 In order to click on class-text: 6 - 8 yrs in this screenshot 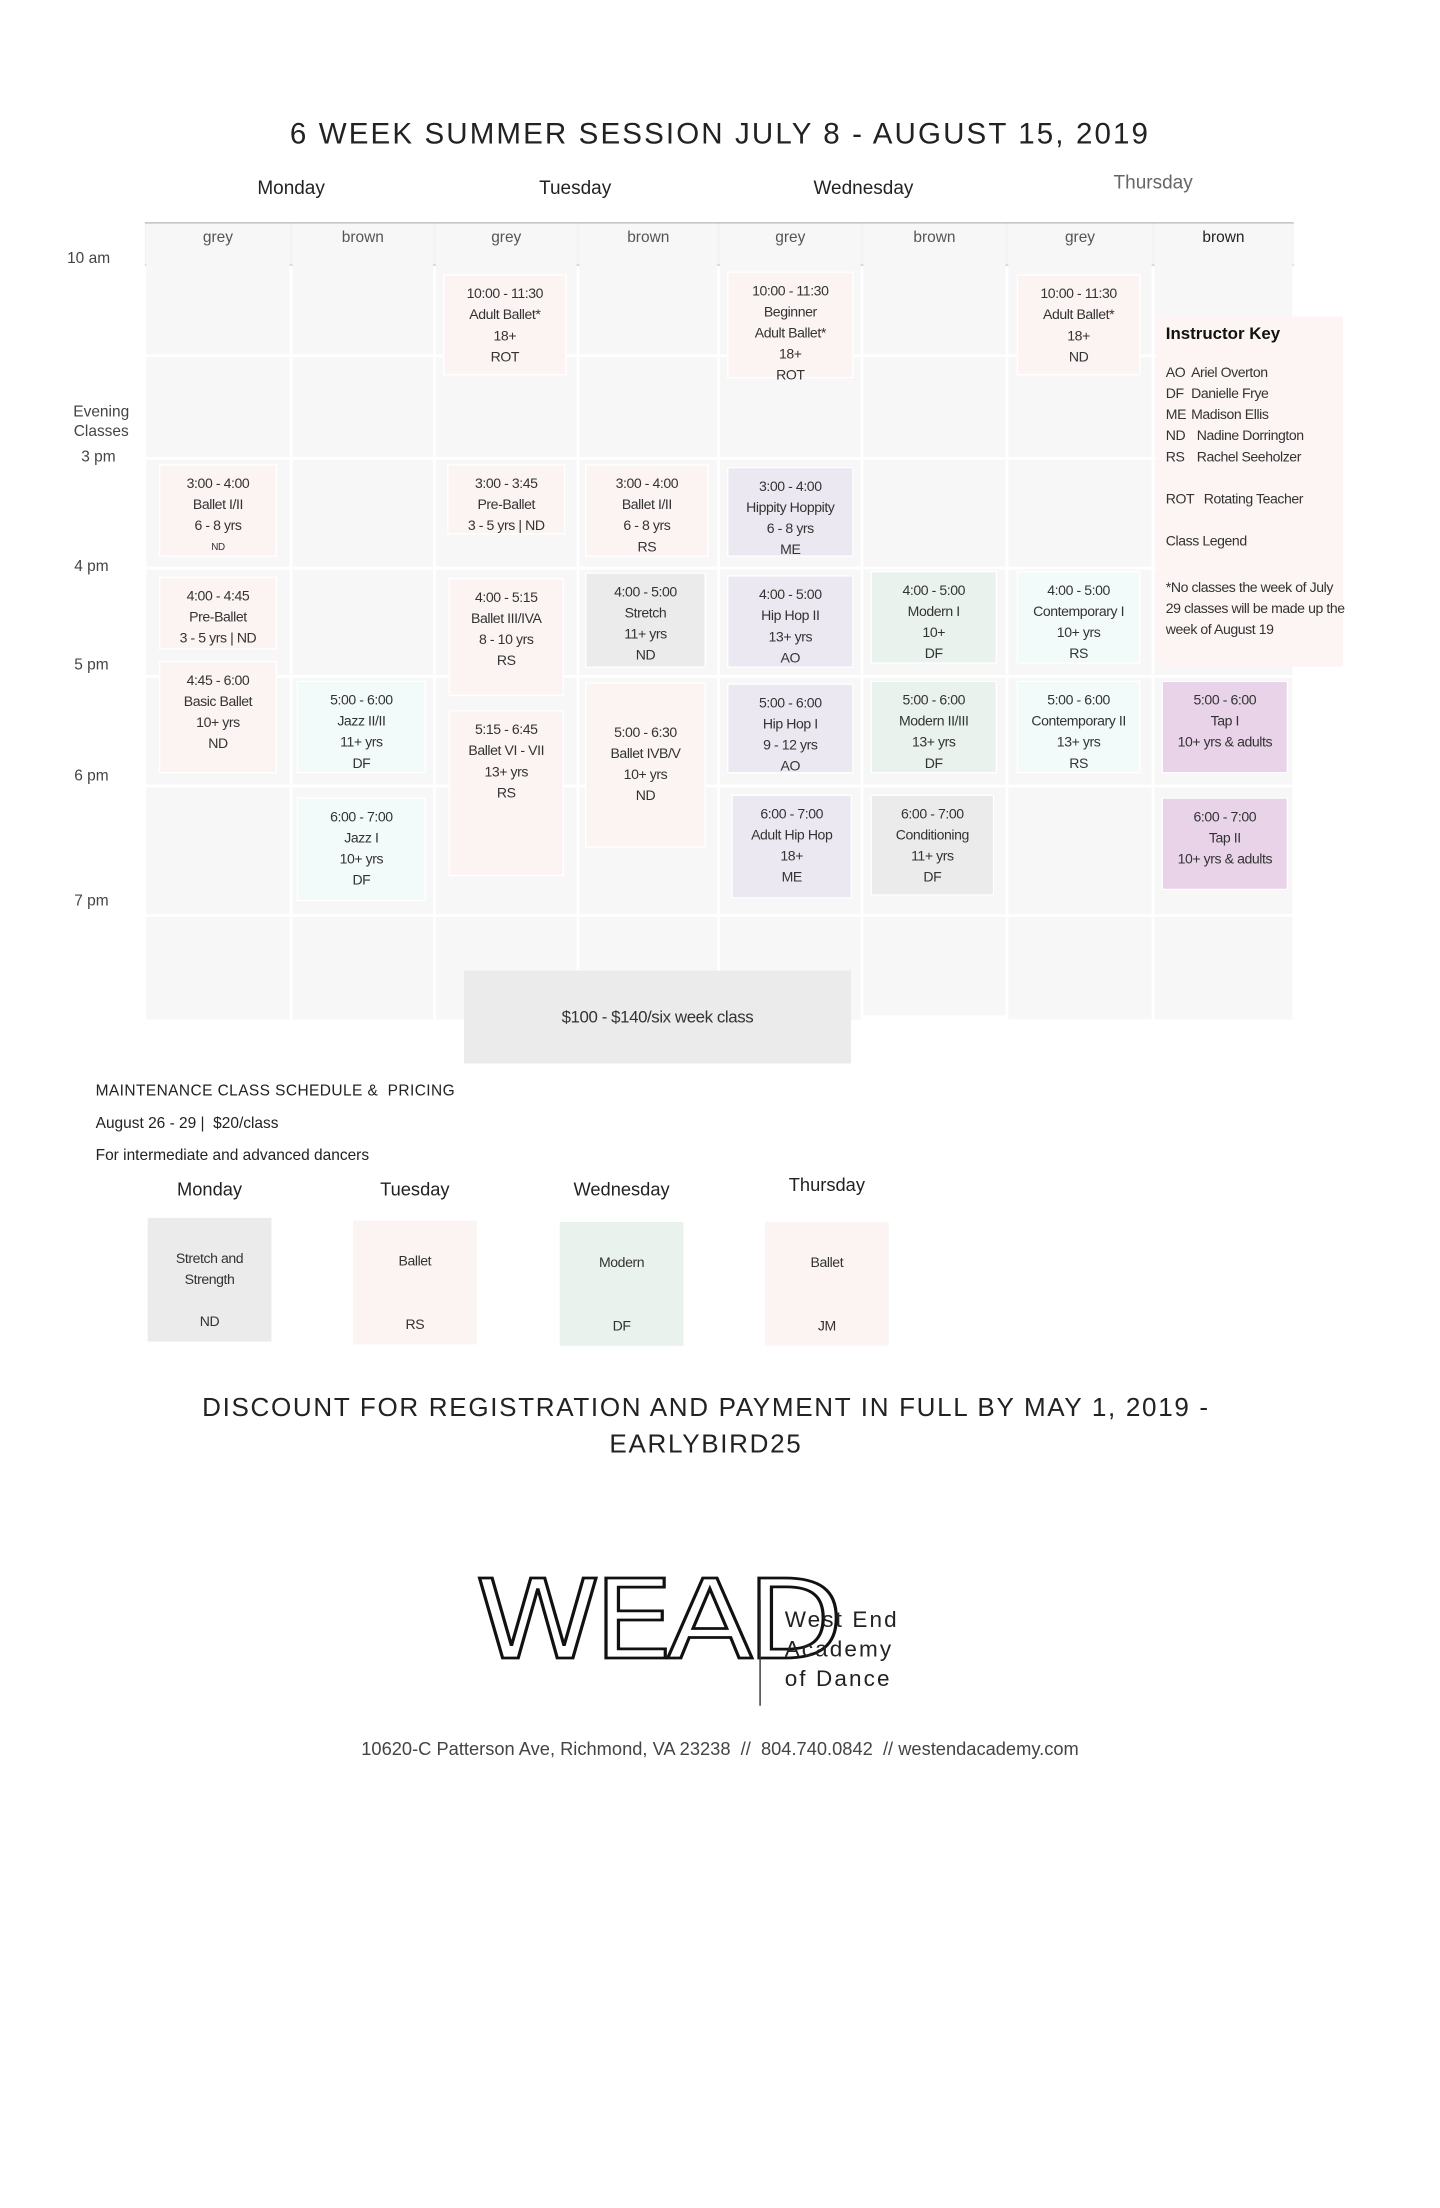, I will do `click(218, 526)`.